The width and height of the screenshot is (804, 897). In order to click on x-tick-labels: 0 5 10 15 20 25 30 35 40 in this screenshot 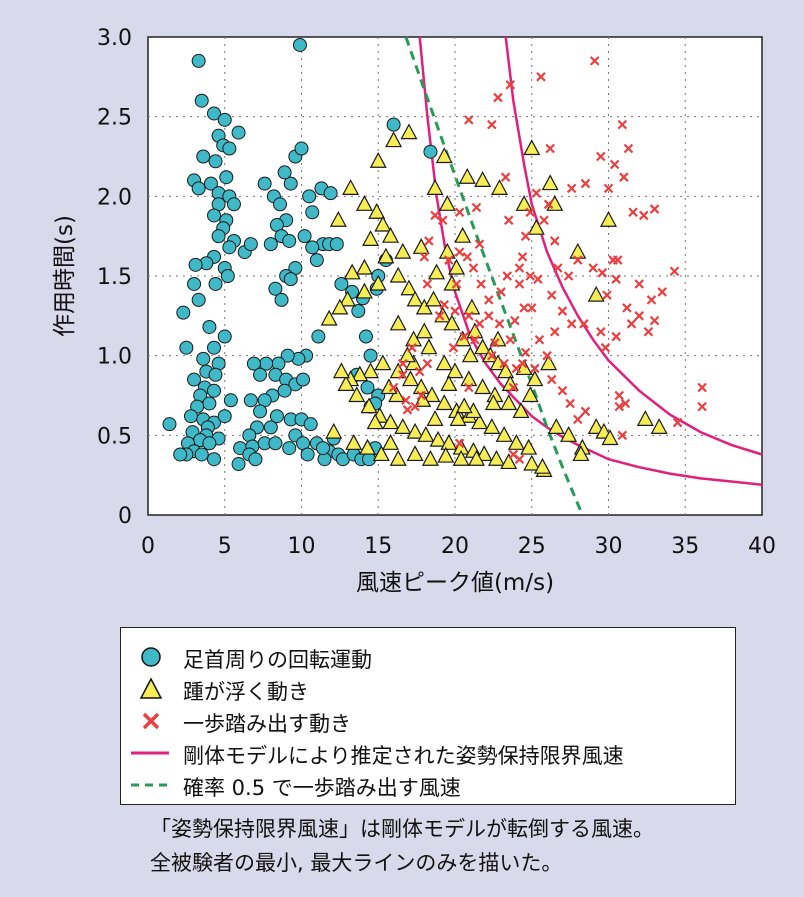, I will do `click(458, 546)`.